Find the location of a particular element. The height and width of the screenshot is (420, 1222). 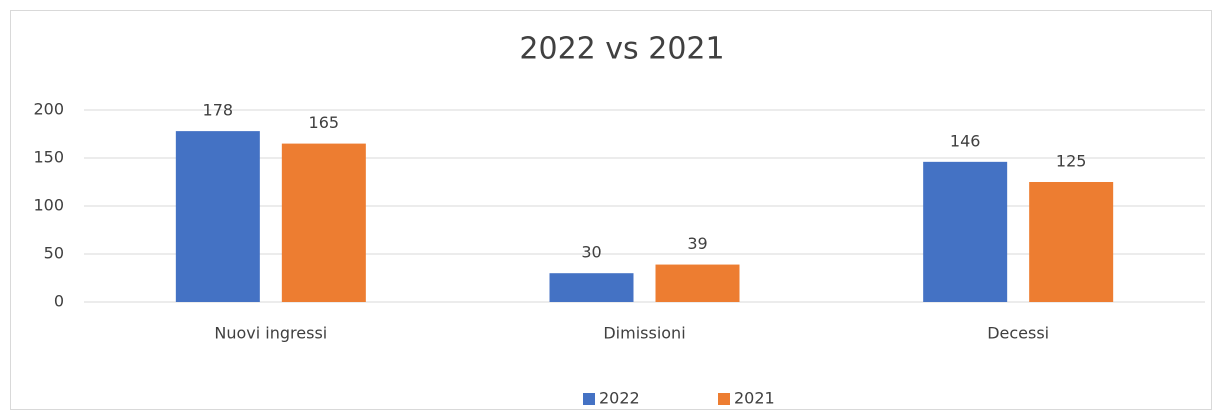

y-tick-label: 0 is located at coordinates (59, 301).